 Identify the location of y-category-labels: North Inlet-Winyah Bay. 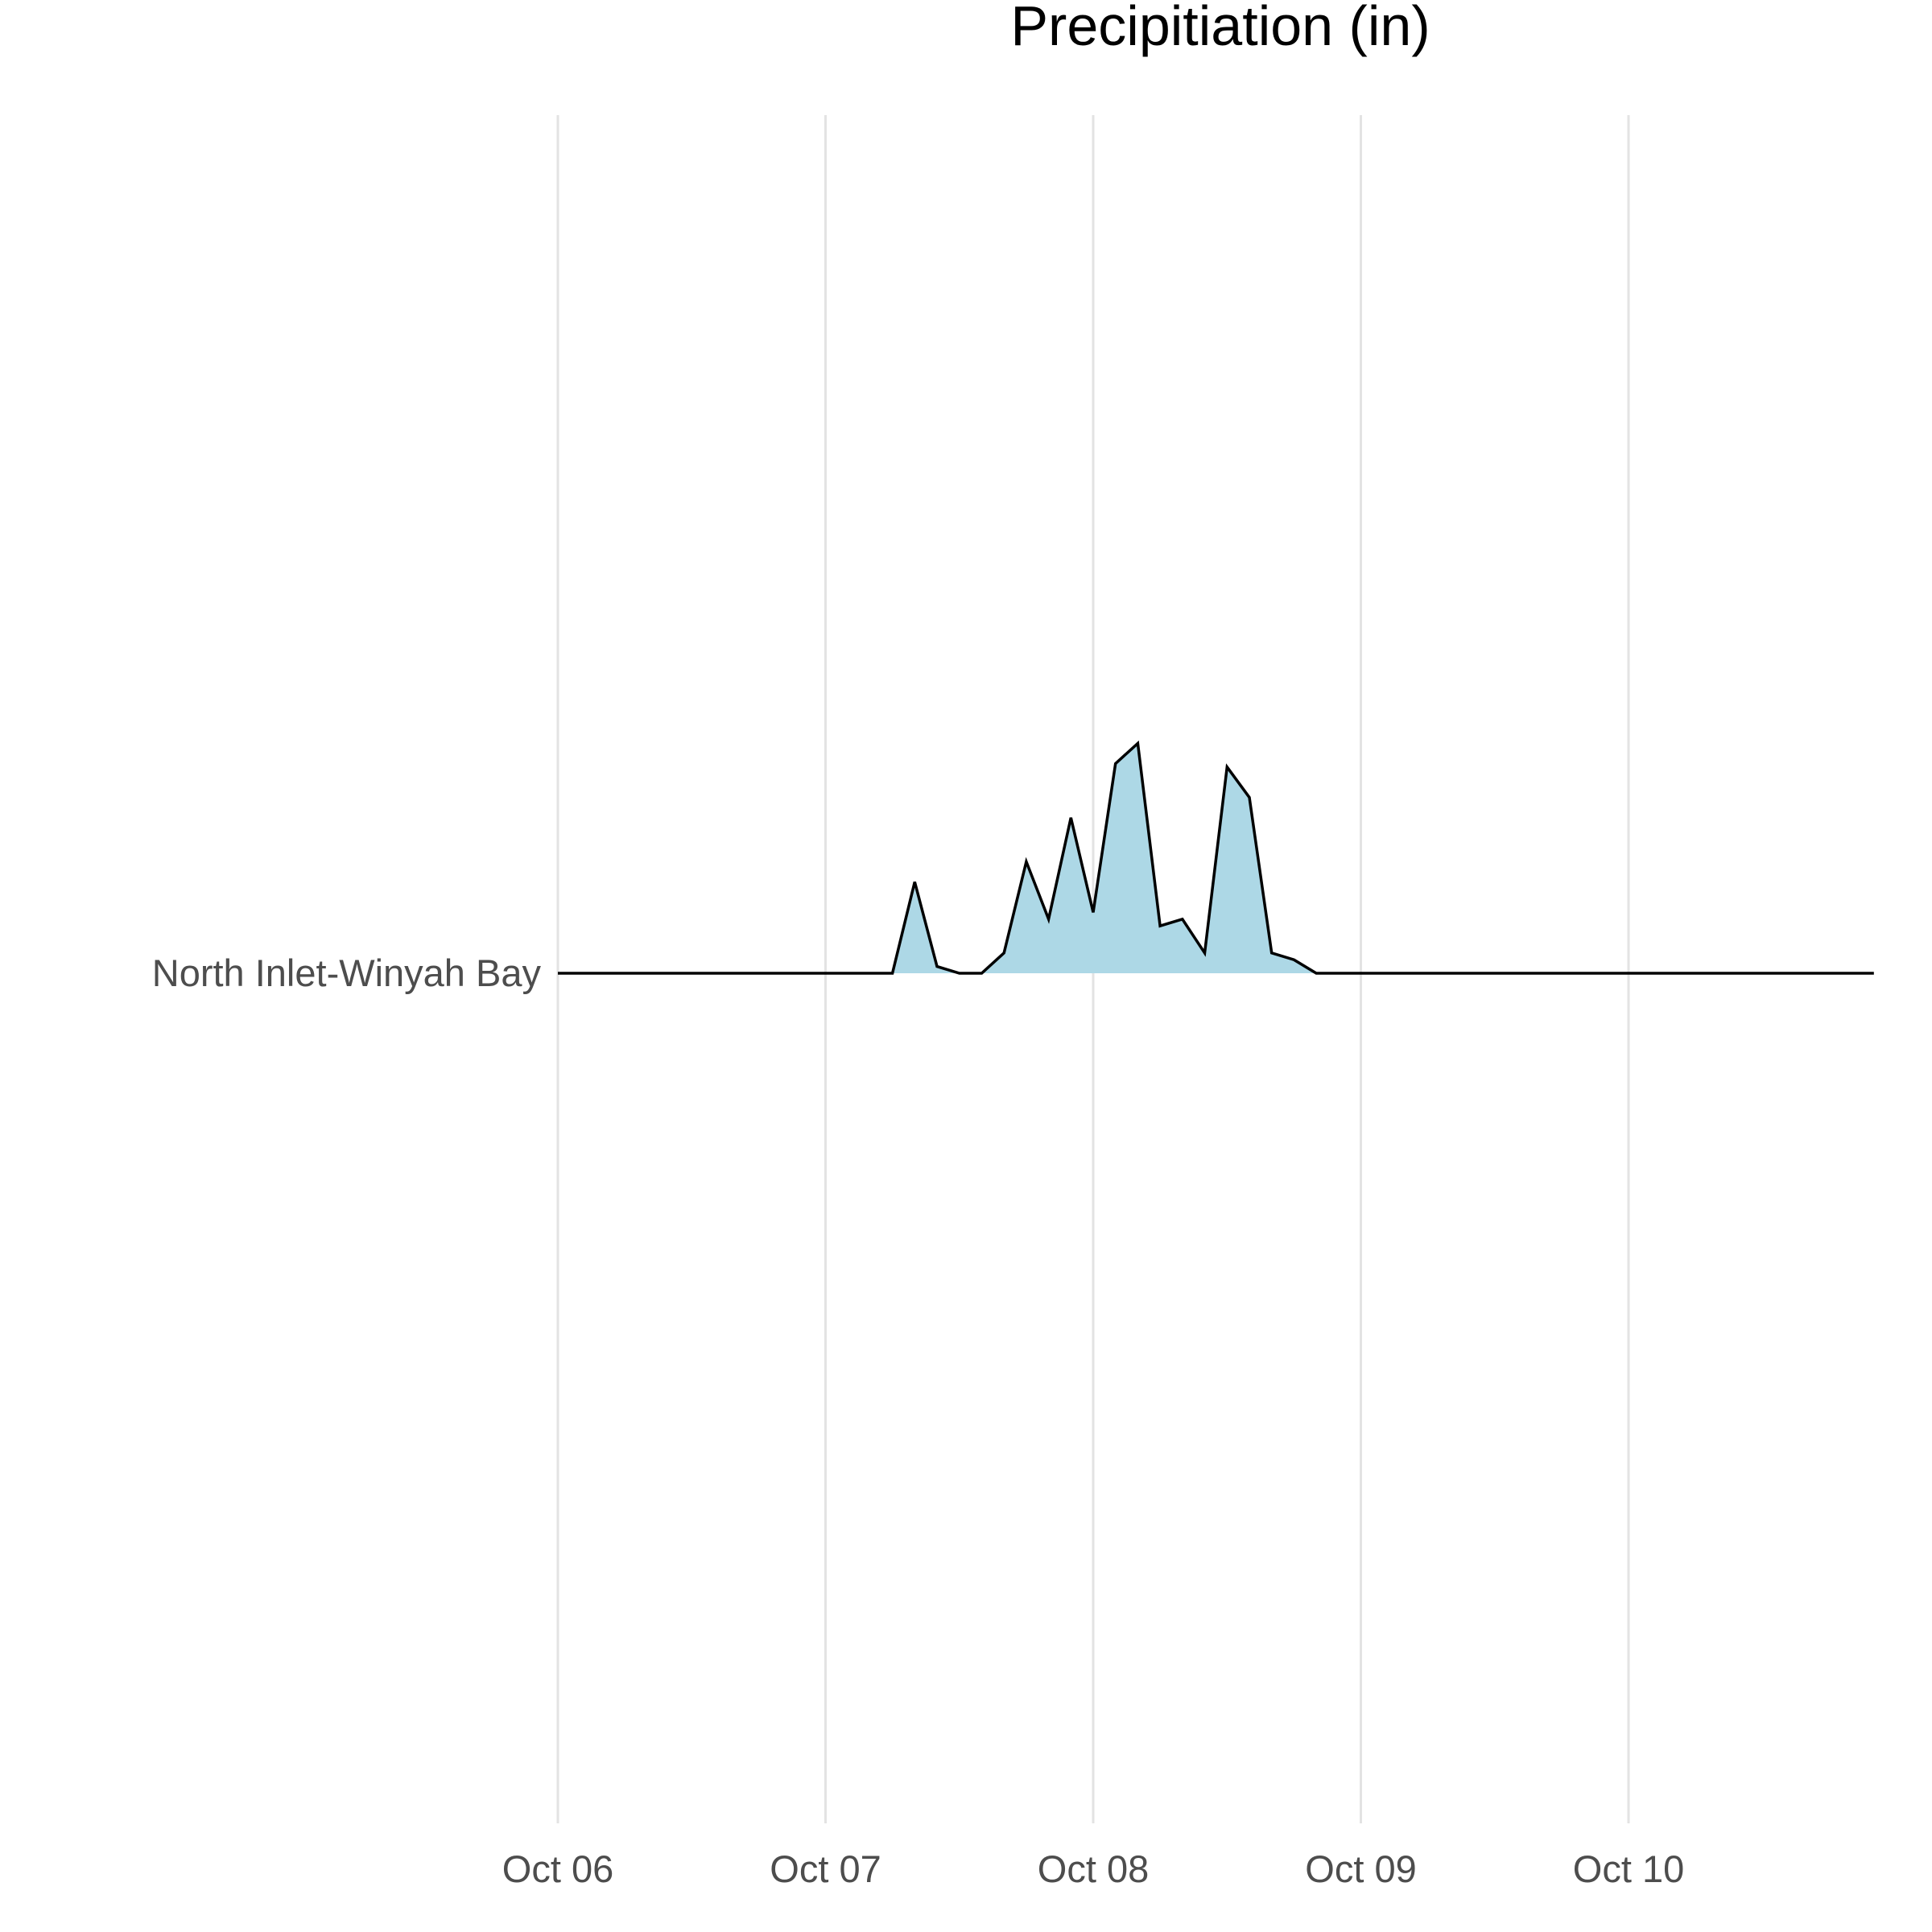
(347, 973).